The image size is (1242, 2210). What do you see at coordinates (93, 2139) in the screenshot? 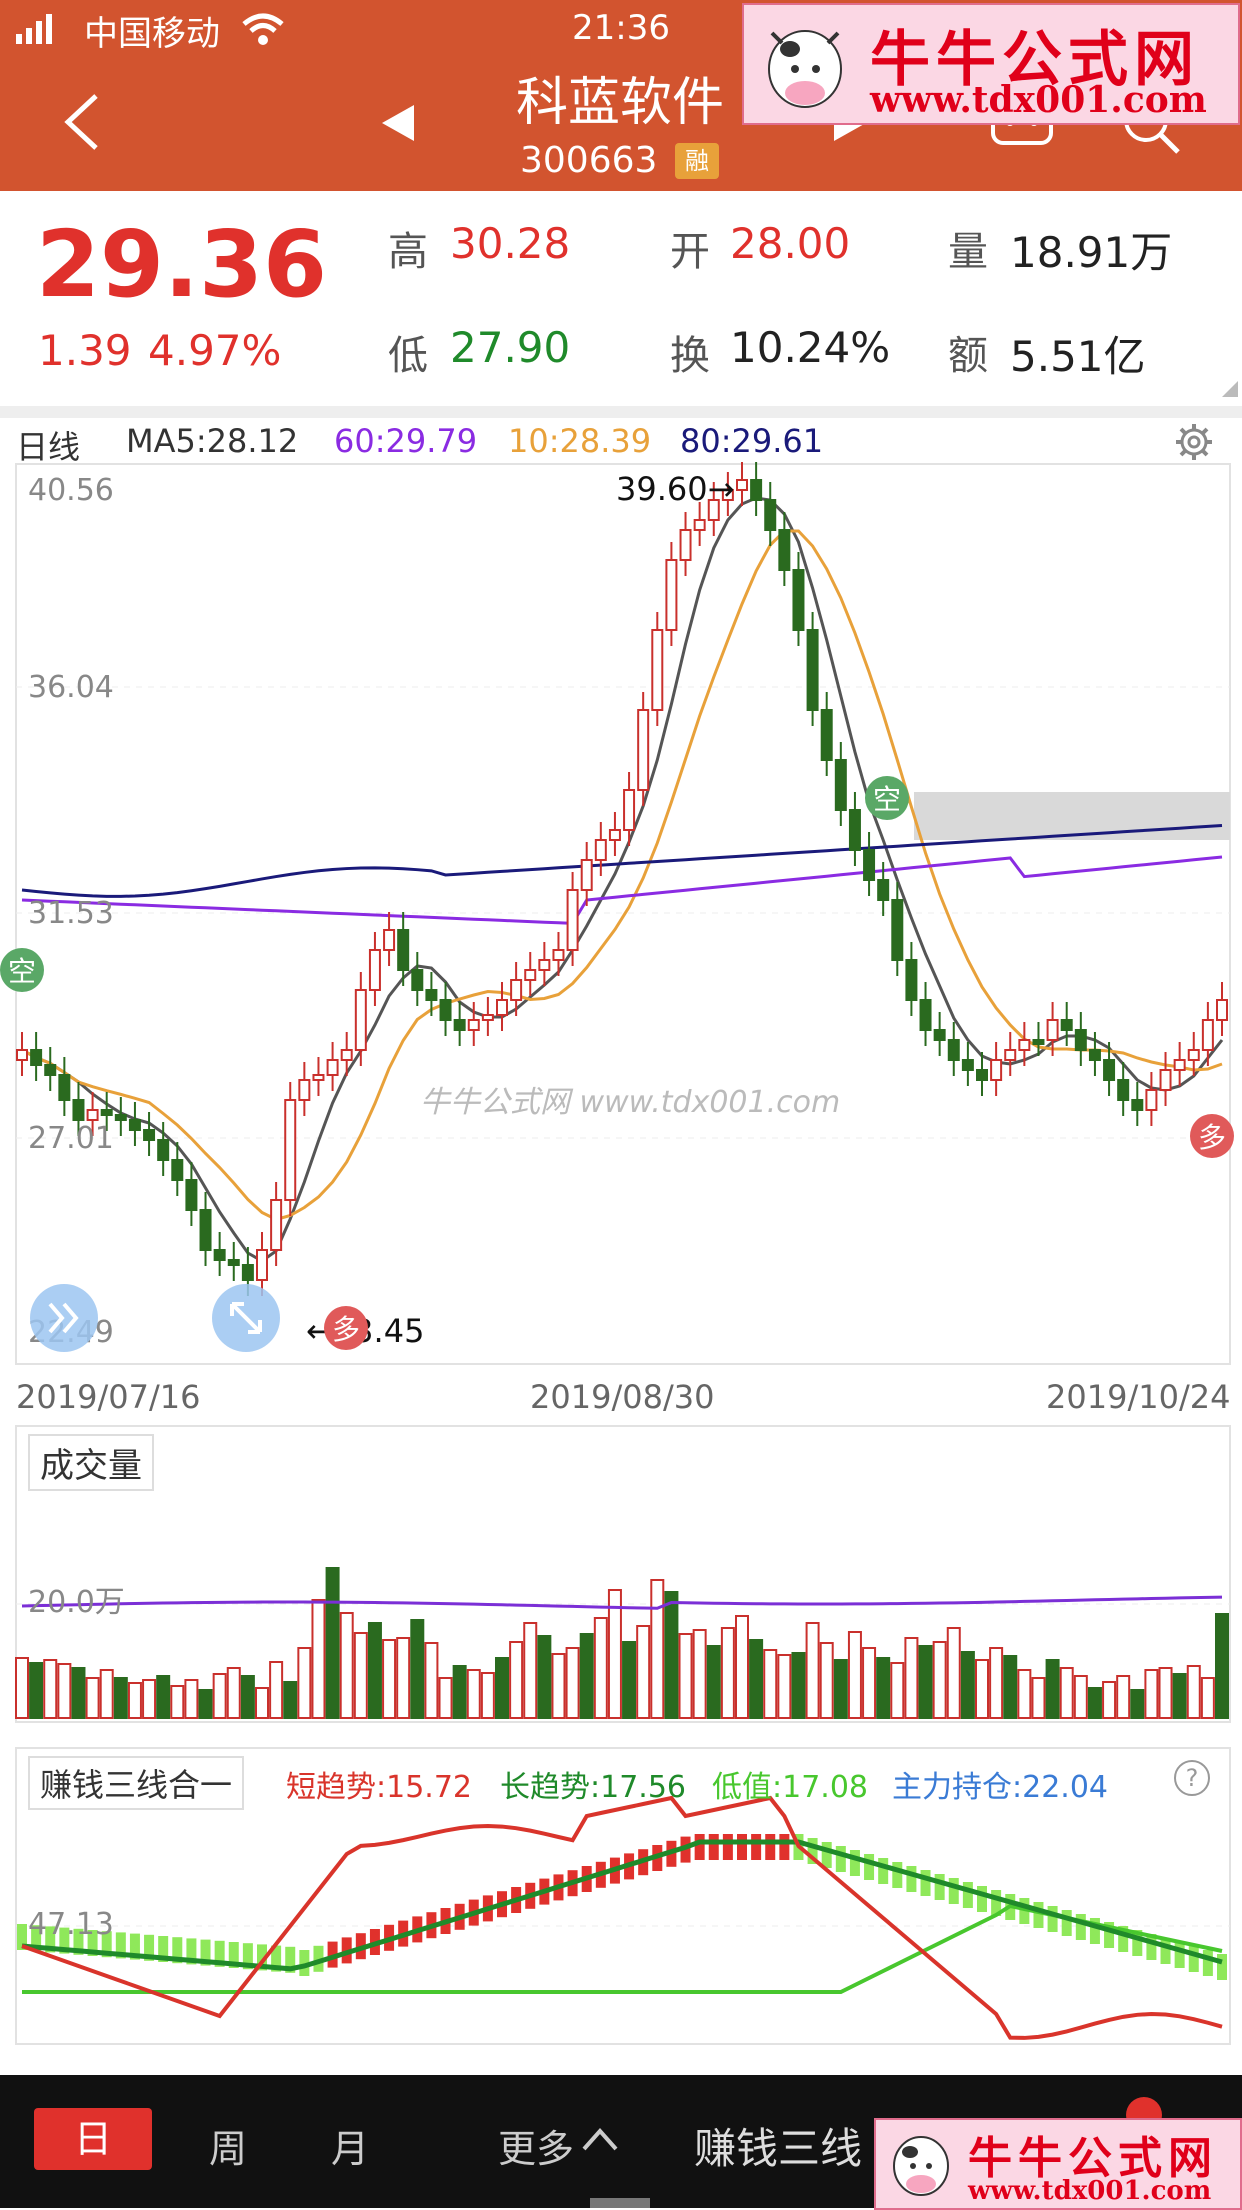
I see `tab-day: 日` at bounding box center [93, 2139].